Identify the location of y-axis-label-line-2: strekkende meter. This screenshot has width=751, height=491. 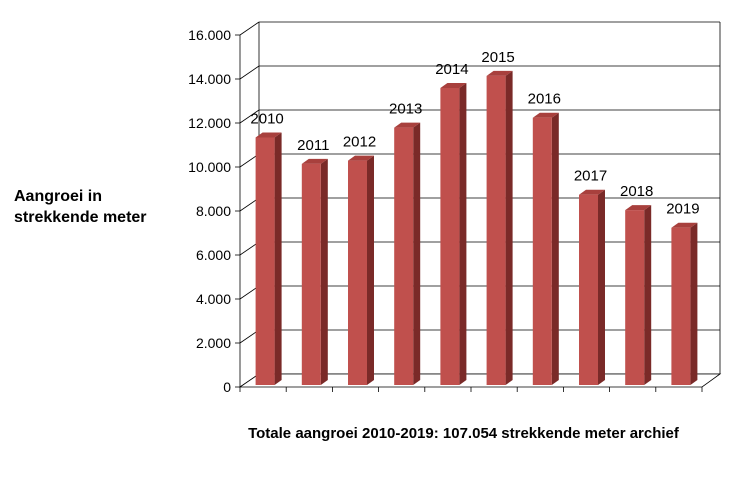
(80, 217).